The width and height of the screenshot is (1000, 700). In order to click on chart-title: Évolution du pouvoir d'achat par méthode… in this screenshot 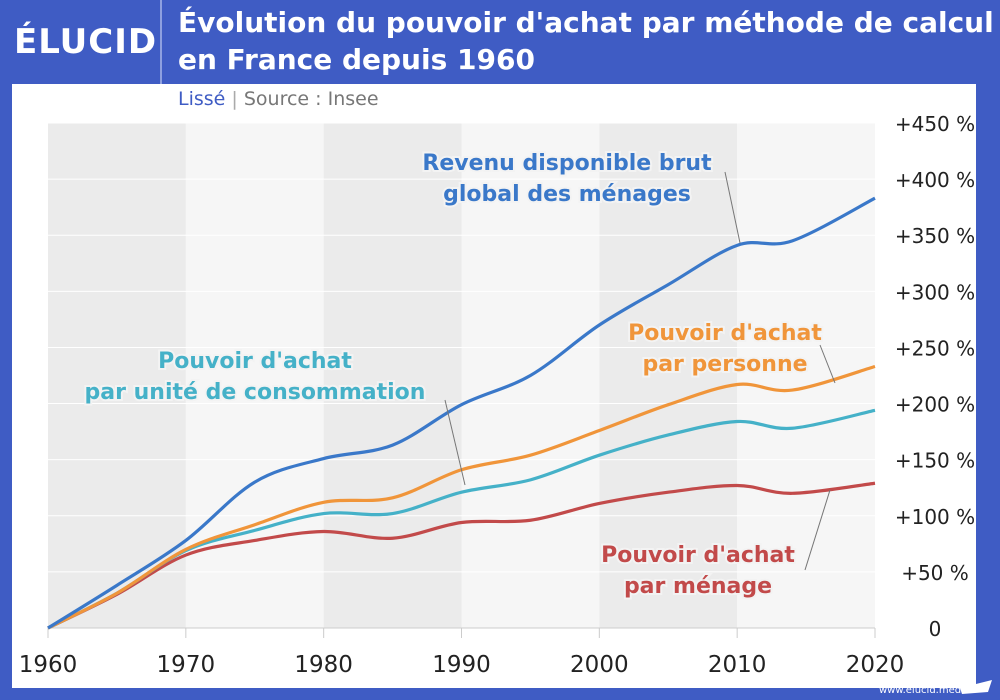, I will do `click(586, 41)`.